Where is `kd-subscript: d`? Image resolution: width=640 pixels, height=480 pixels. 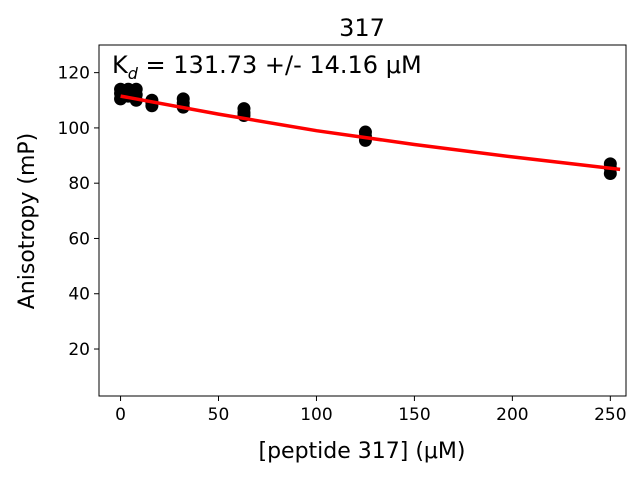
kd-subscript: d is located at coordinates (133, 73).